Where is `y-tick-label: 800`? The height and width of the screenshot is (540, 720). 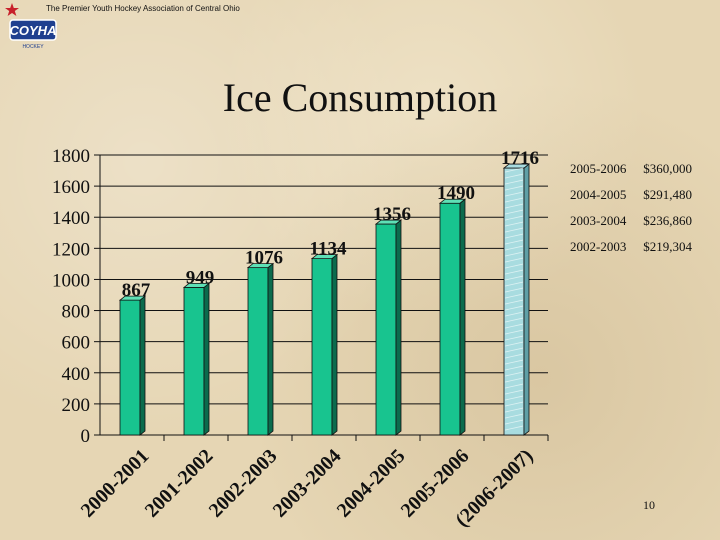 y-tick-label: 800 is located at coordinates (76, 312).